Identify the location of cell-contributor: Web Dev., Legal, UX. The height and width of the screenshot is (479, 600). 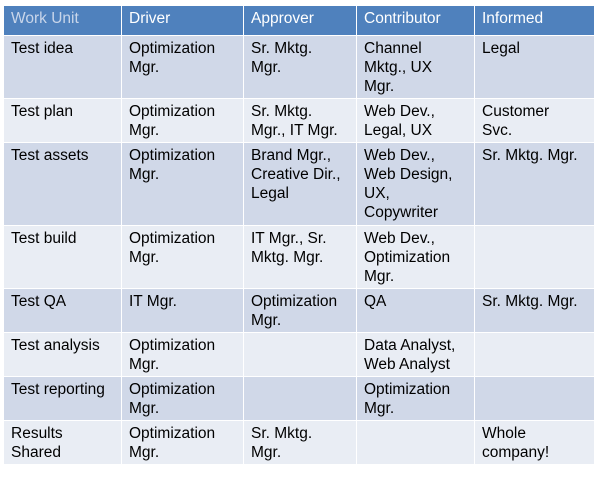
(415, 120).